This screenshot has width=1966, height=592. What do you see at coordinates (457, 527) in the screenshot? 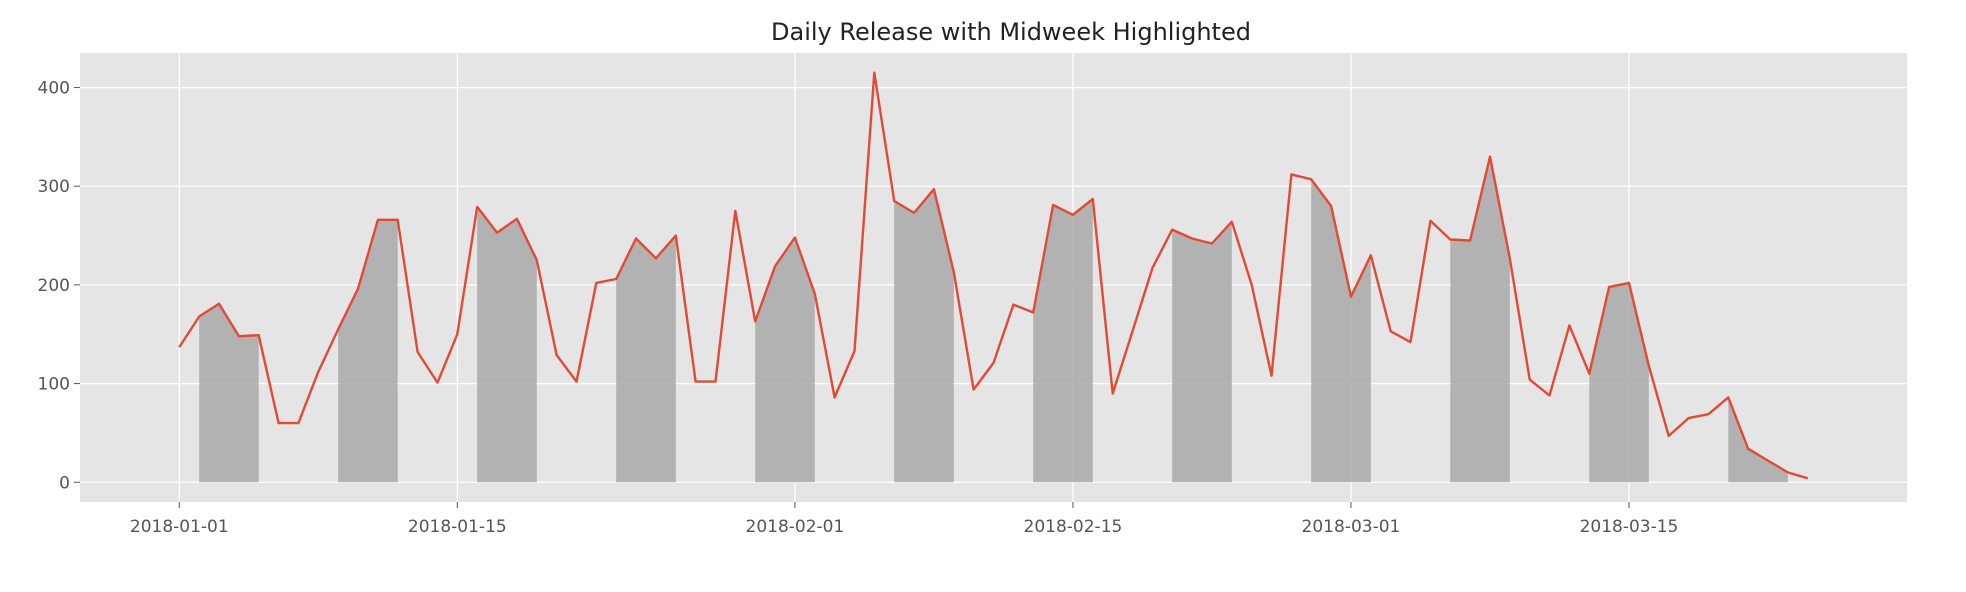
I see `x-tick-label: 2018-01-15` at bounding box center [457, 527].